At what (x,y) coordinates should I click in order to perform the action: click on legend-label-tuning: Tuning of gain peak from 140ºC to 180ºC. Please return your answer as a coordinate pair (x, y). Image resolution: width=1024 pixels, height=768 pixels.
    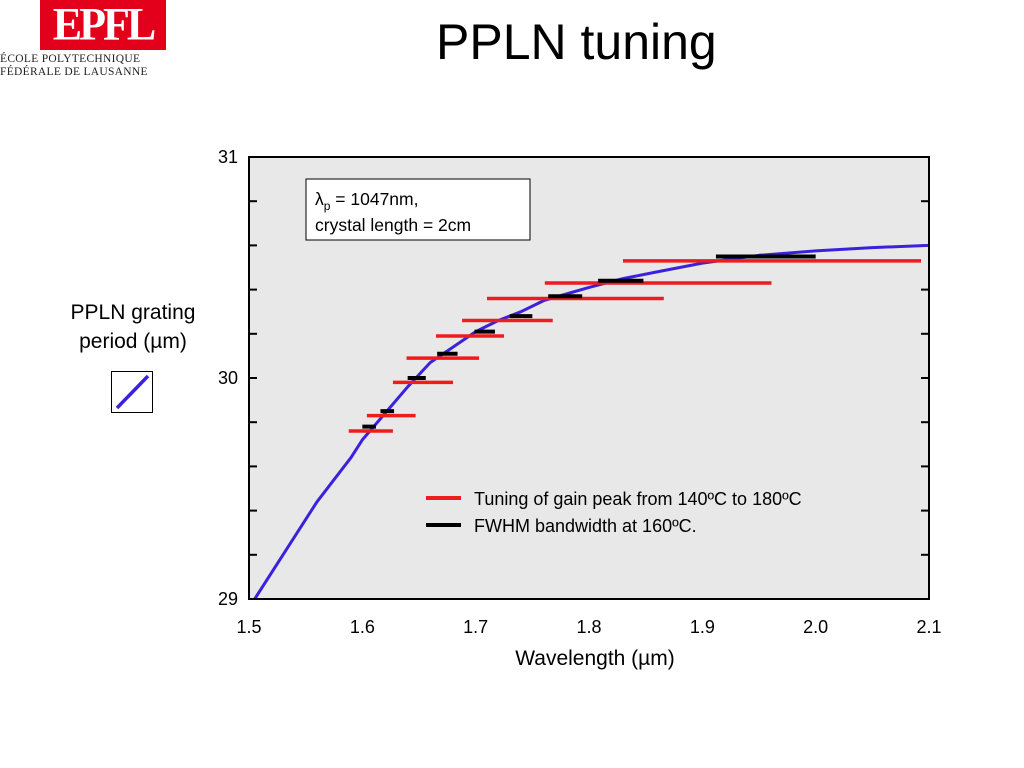
    Looking at the image, I should click on (638, 499).